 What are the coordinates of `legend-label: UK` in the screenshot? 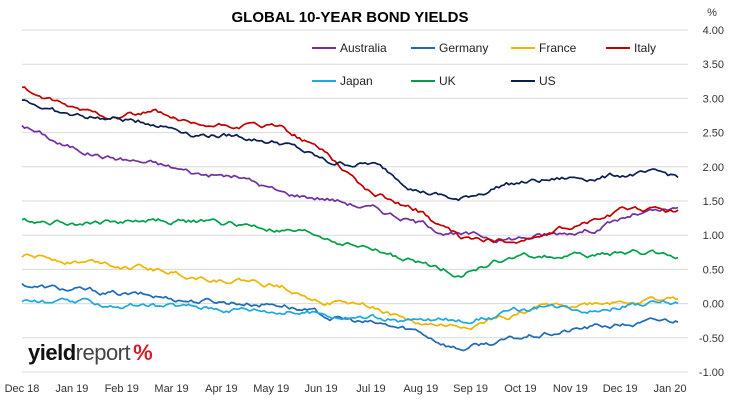 It's located at (447, 81).